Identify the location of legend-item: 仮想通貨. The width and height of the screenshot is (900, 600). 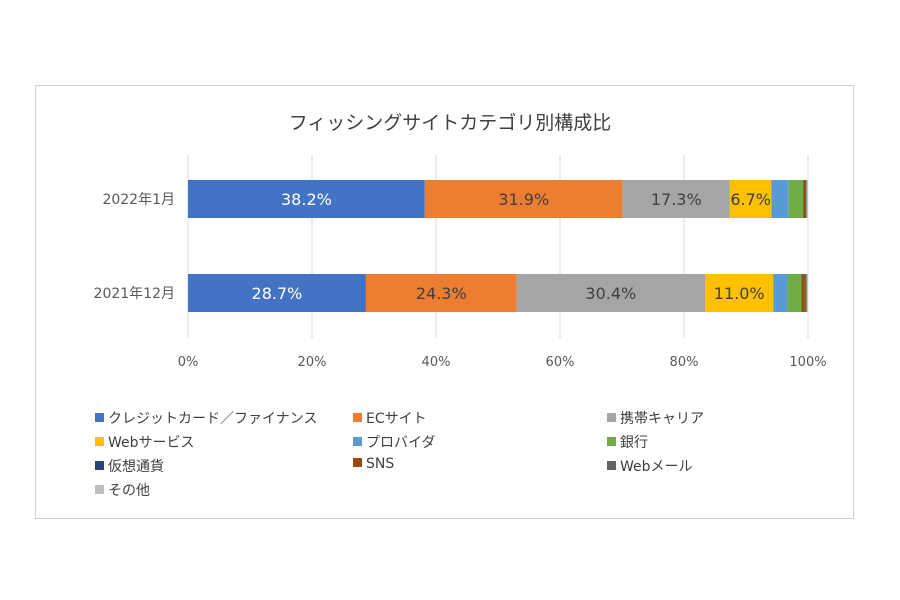
(129, 466).